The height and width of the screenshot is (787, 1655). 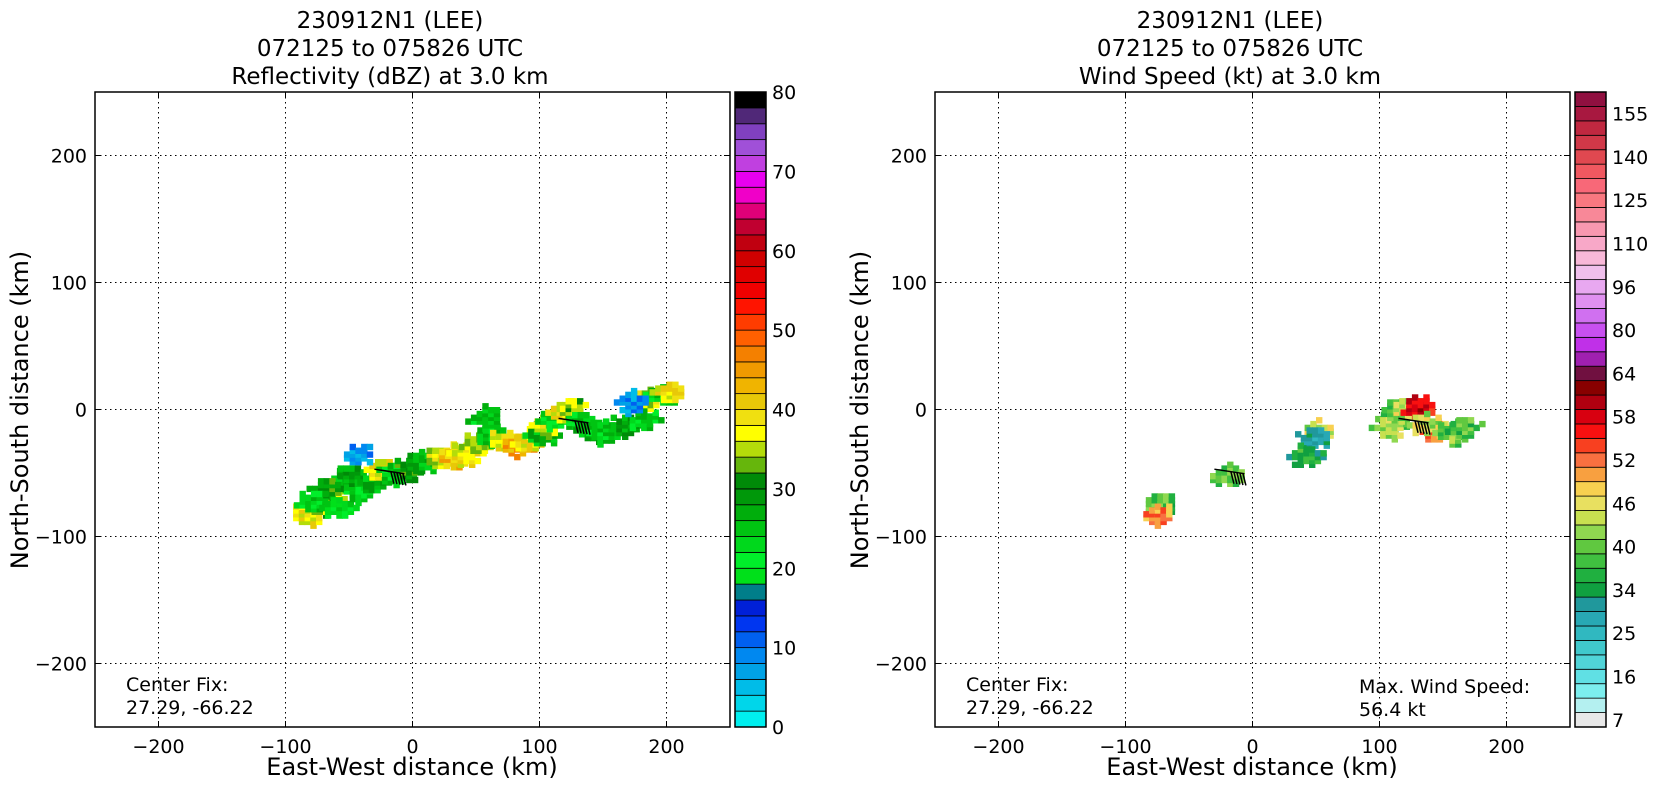 I want to click on reflectivity-x-tick-label: −100, so click(x=285, y=747).